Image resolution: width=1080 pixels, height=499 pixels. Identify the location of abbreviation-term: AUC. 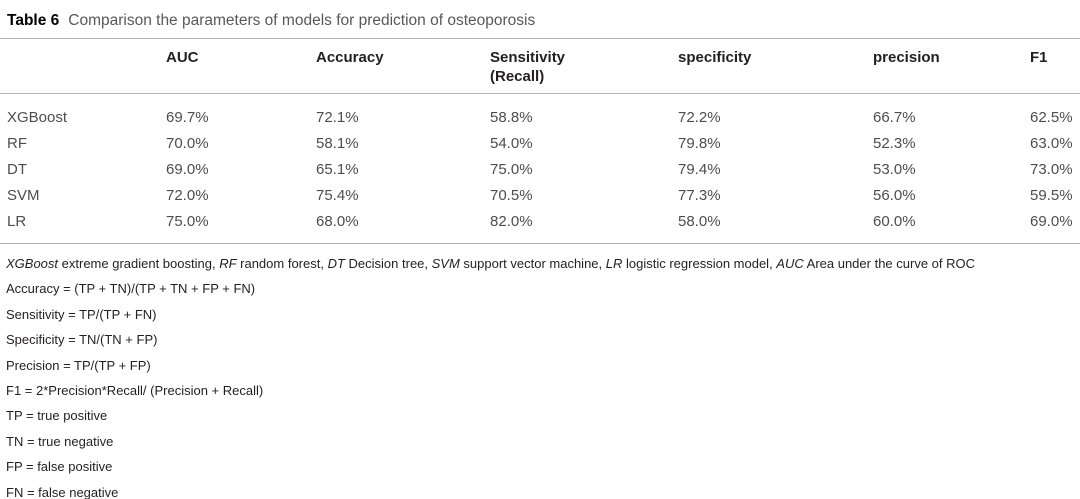
(790, 263).